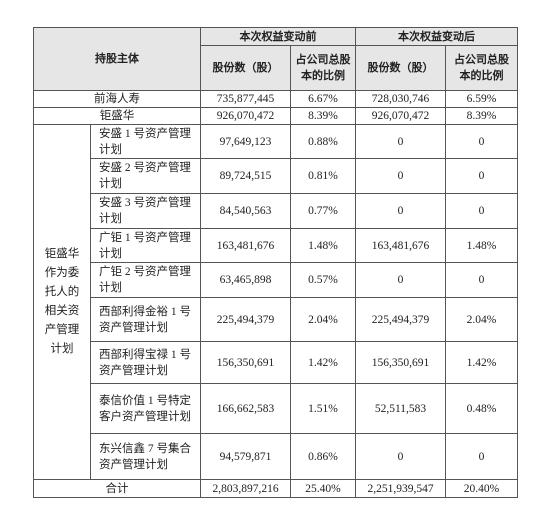  What do you see at coordinates (145, 176) in the screenshot?
I see `plan-label: 安盛 2 号资产管理计划` at bounding box center [145, 176].